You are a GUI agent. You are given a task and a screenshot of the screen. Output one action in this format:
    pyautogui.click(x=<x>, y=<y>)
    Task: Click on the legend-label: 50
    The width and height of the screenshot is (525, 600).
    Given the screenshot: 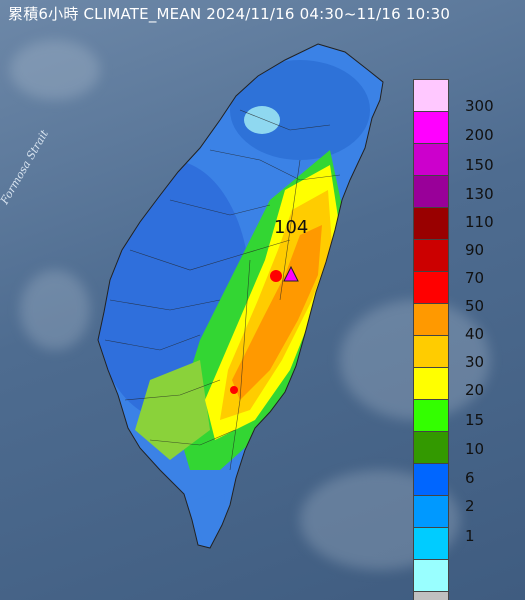 What is the action you would take?
    pyautogui.click(x=475, y=306)
    